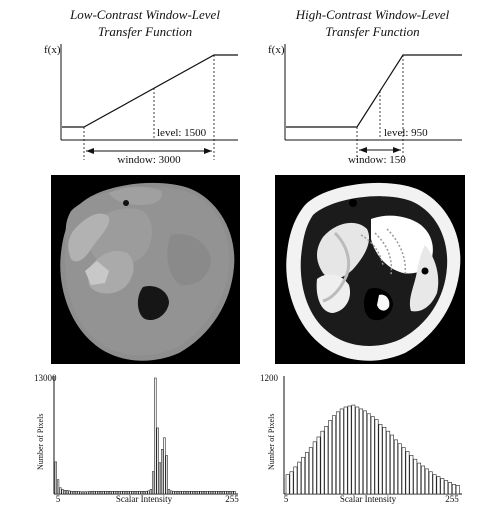  I want to click on right-transfer-function: f(x) level: 950 window: 150, so click(365, 105).